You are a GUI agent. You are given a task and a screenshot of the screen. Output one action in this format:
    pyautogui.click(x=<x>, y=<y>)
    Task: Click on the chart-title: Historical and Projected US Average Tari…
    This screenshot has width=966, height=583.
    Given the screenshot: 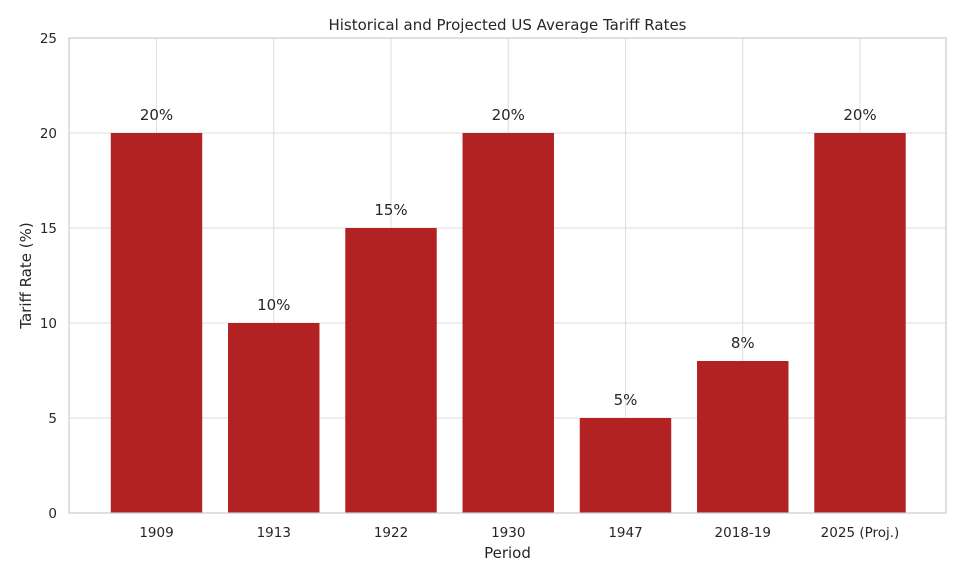 What is the action you would take?
    pyautogui.click(x=507, y=25)
    